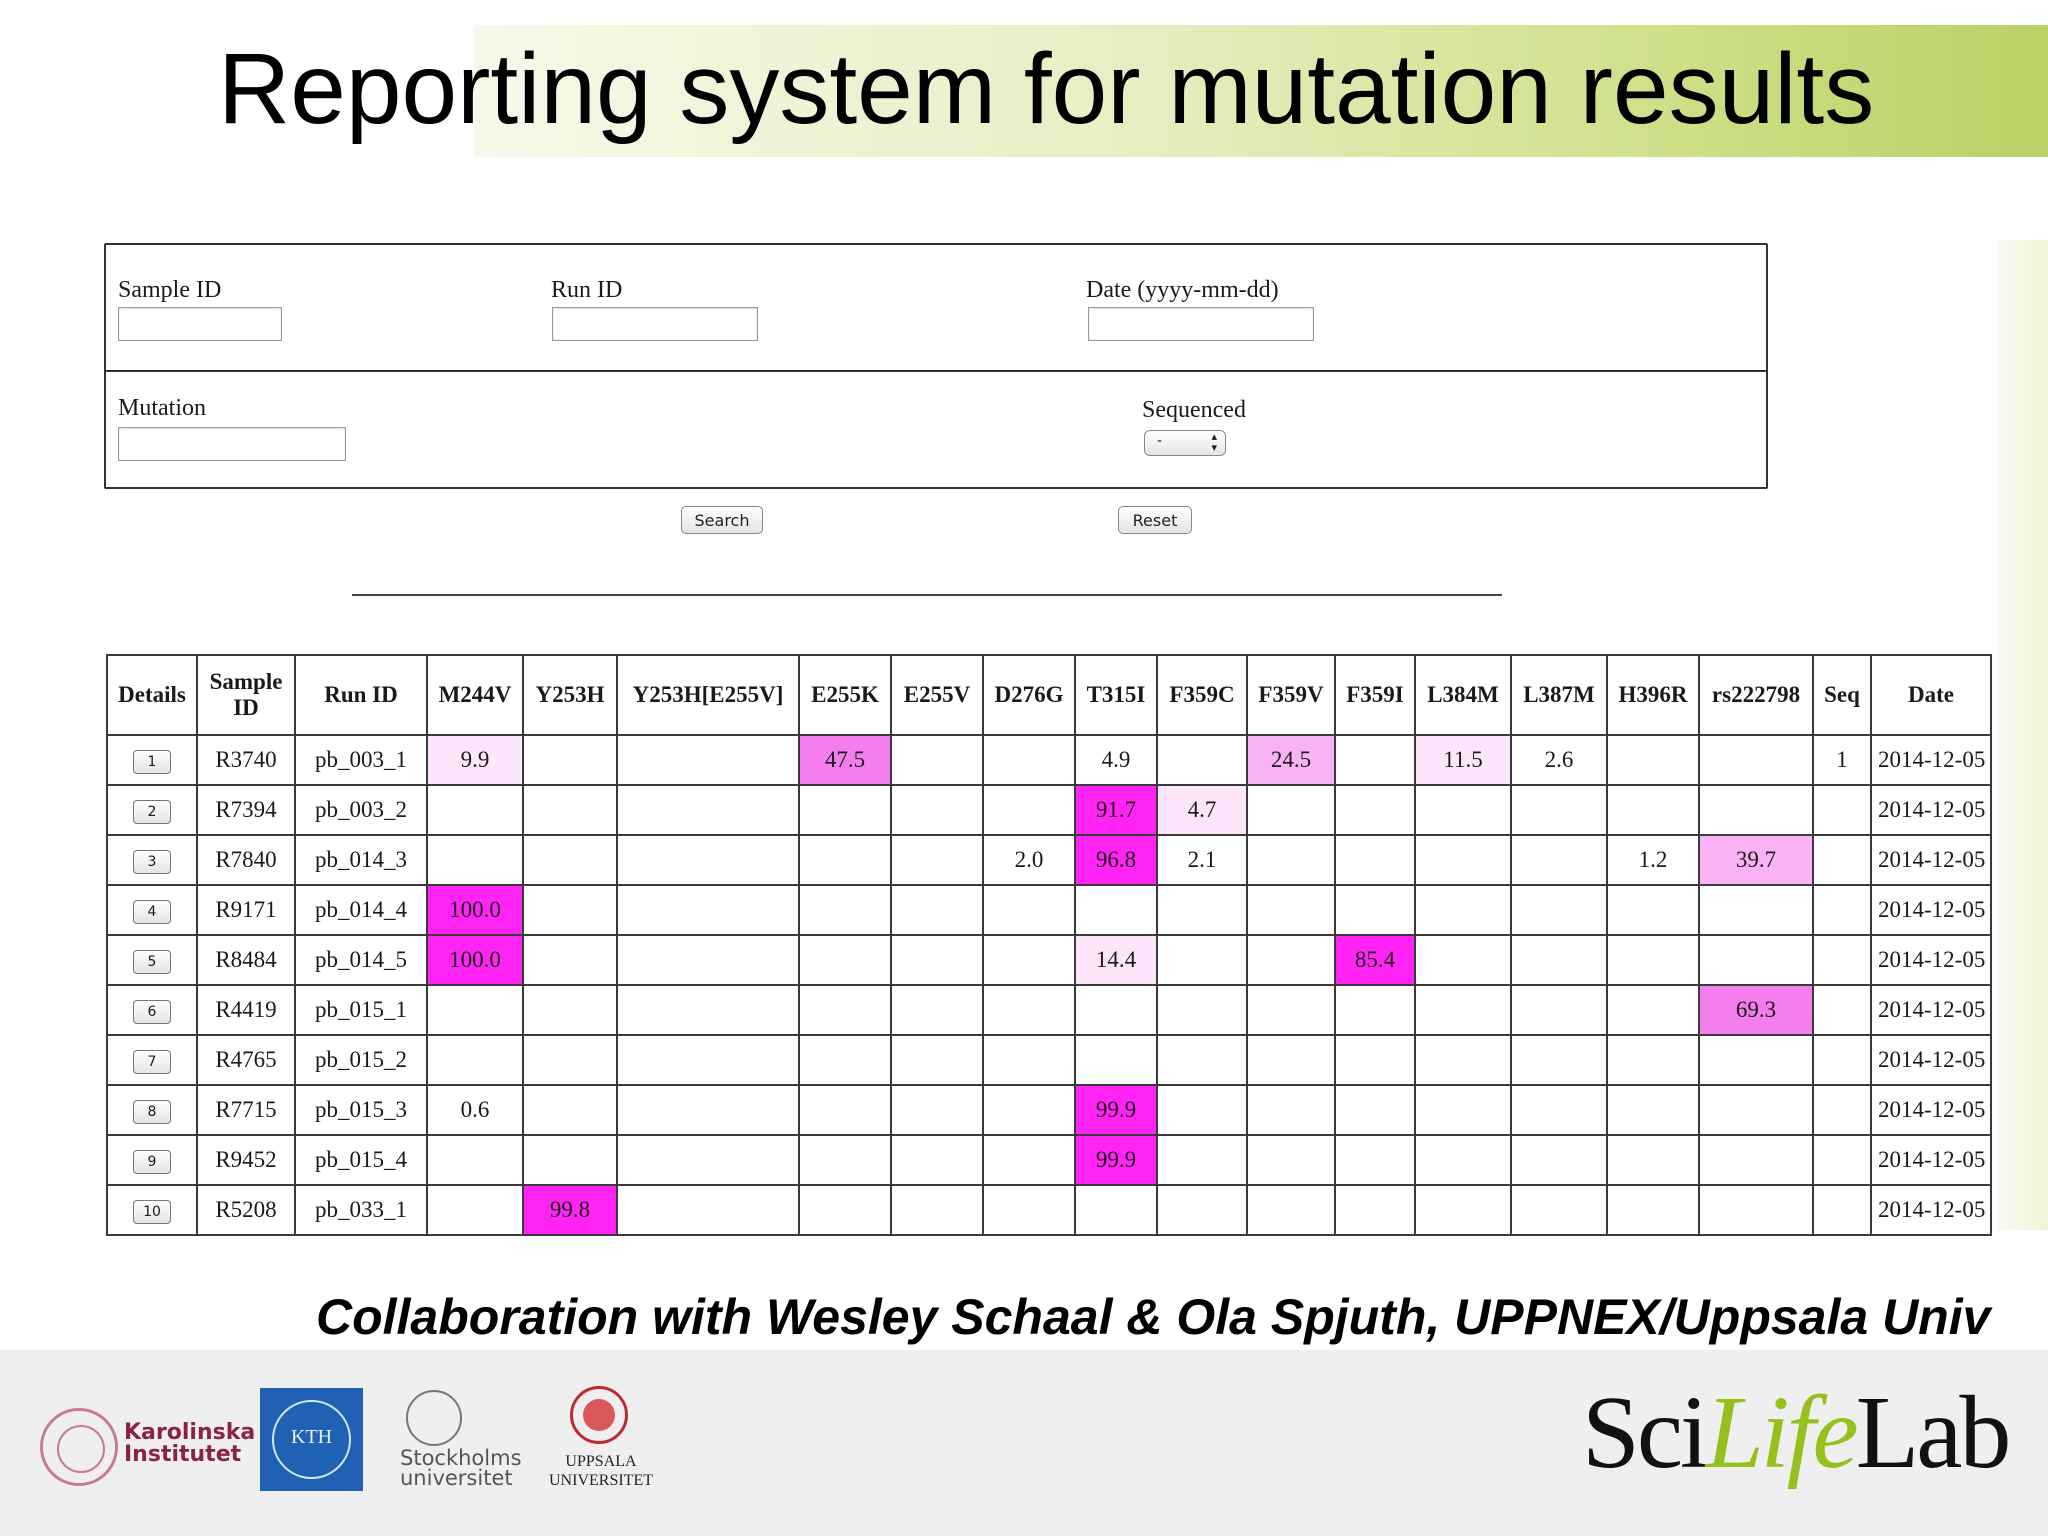 The width and height of the screenshot is (2048, 1536). Describe the element at coordinates (475, 960) in the screenshot. I see `mutation-value-cell: 100.0` at that location.